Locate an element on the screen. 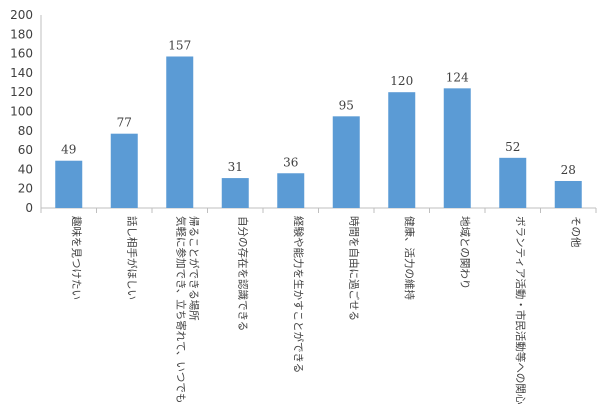 The image size is (610, 420). y-tick-label: 140 is located at coordinates (21, 73).